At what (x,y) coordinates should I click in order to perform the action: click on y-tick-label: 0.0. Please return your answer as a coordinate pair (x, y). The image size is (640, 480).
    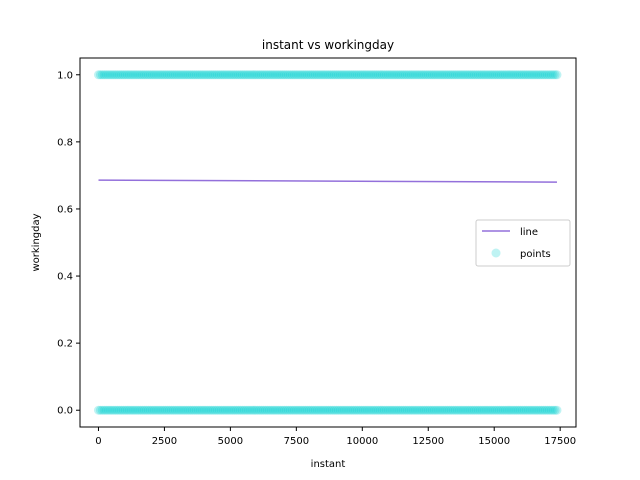
    Looking at the image, I should click on (65, 411).